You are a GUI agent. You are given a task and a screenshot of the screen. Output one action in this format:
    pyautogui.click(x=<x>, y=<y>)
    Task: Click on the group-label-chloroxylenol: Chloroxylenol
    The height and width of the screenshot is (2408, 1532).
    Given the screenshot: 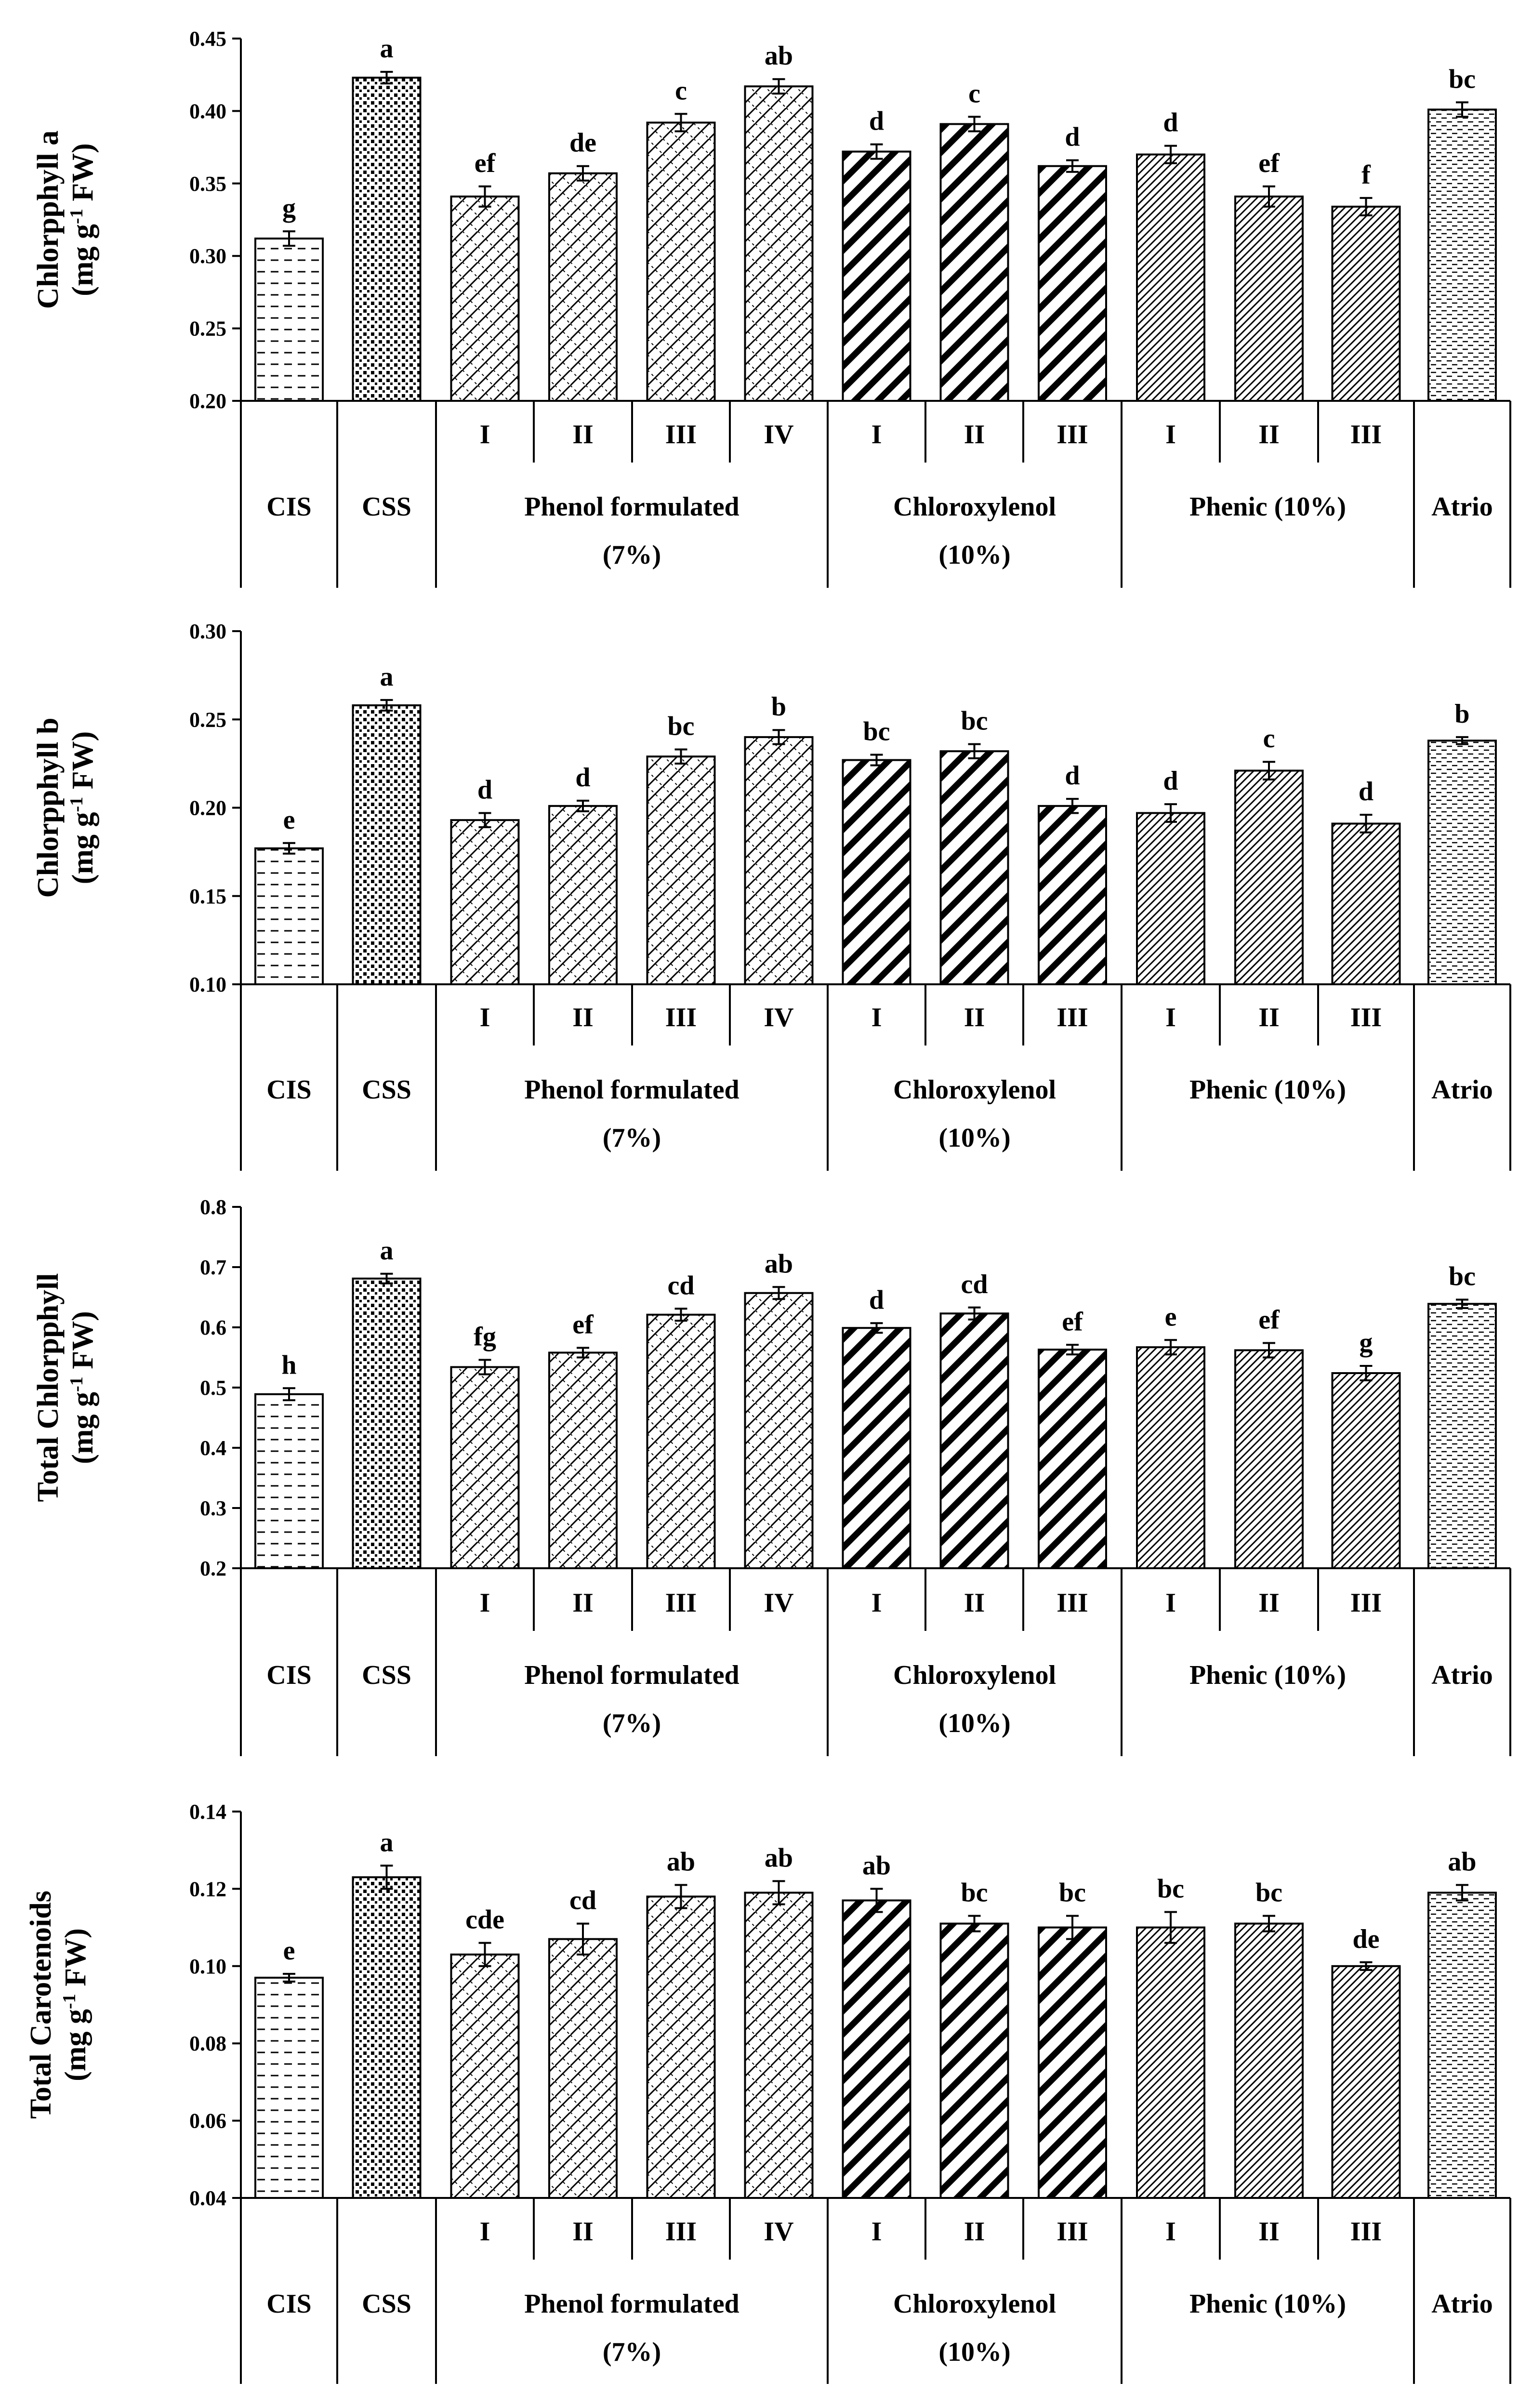 What is the action you would take?
    pyautogui.click(x=975, y=507)
    